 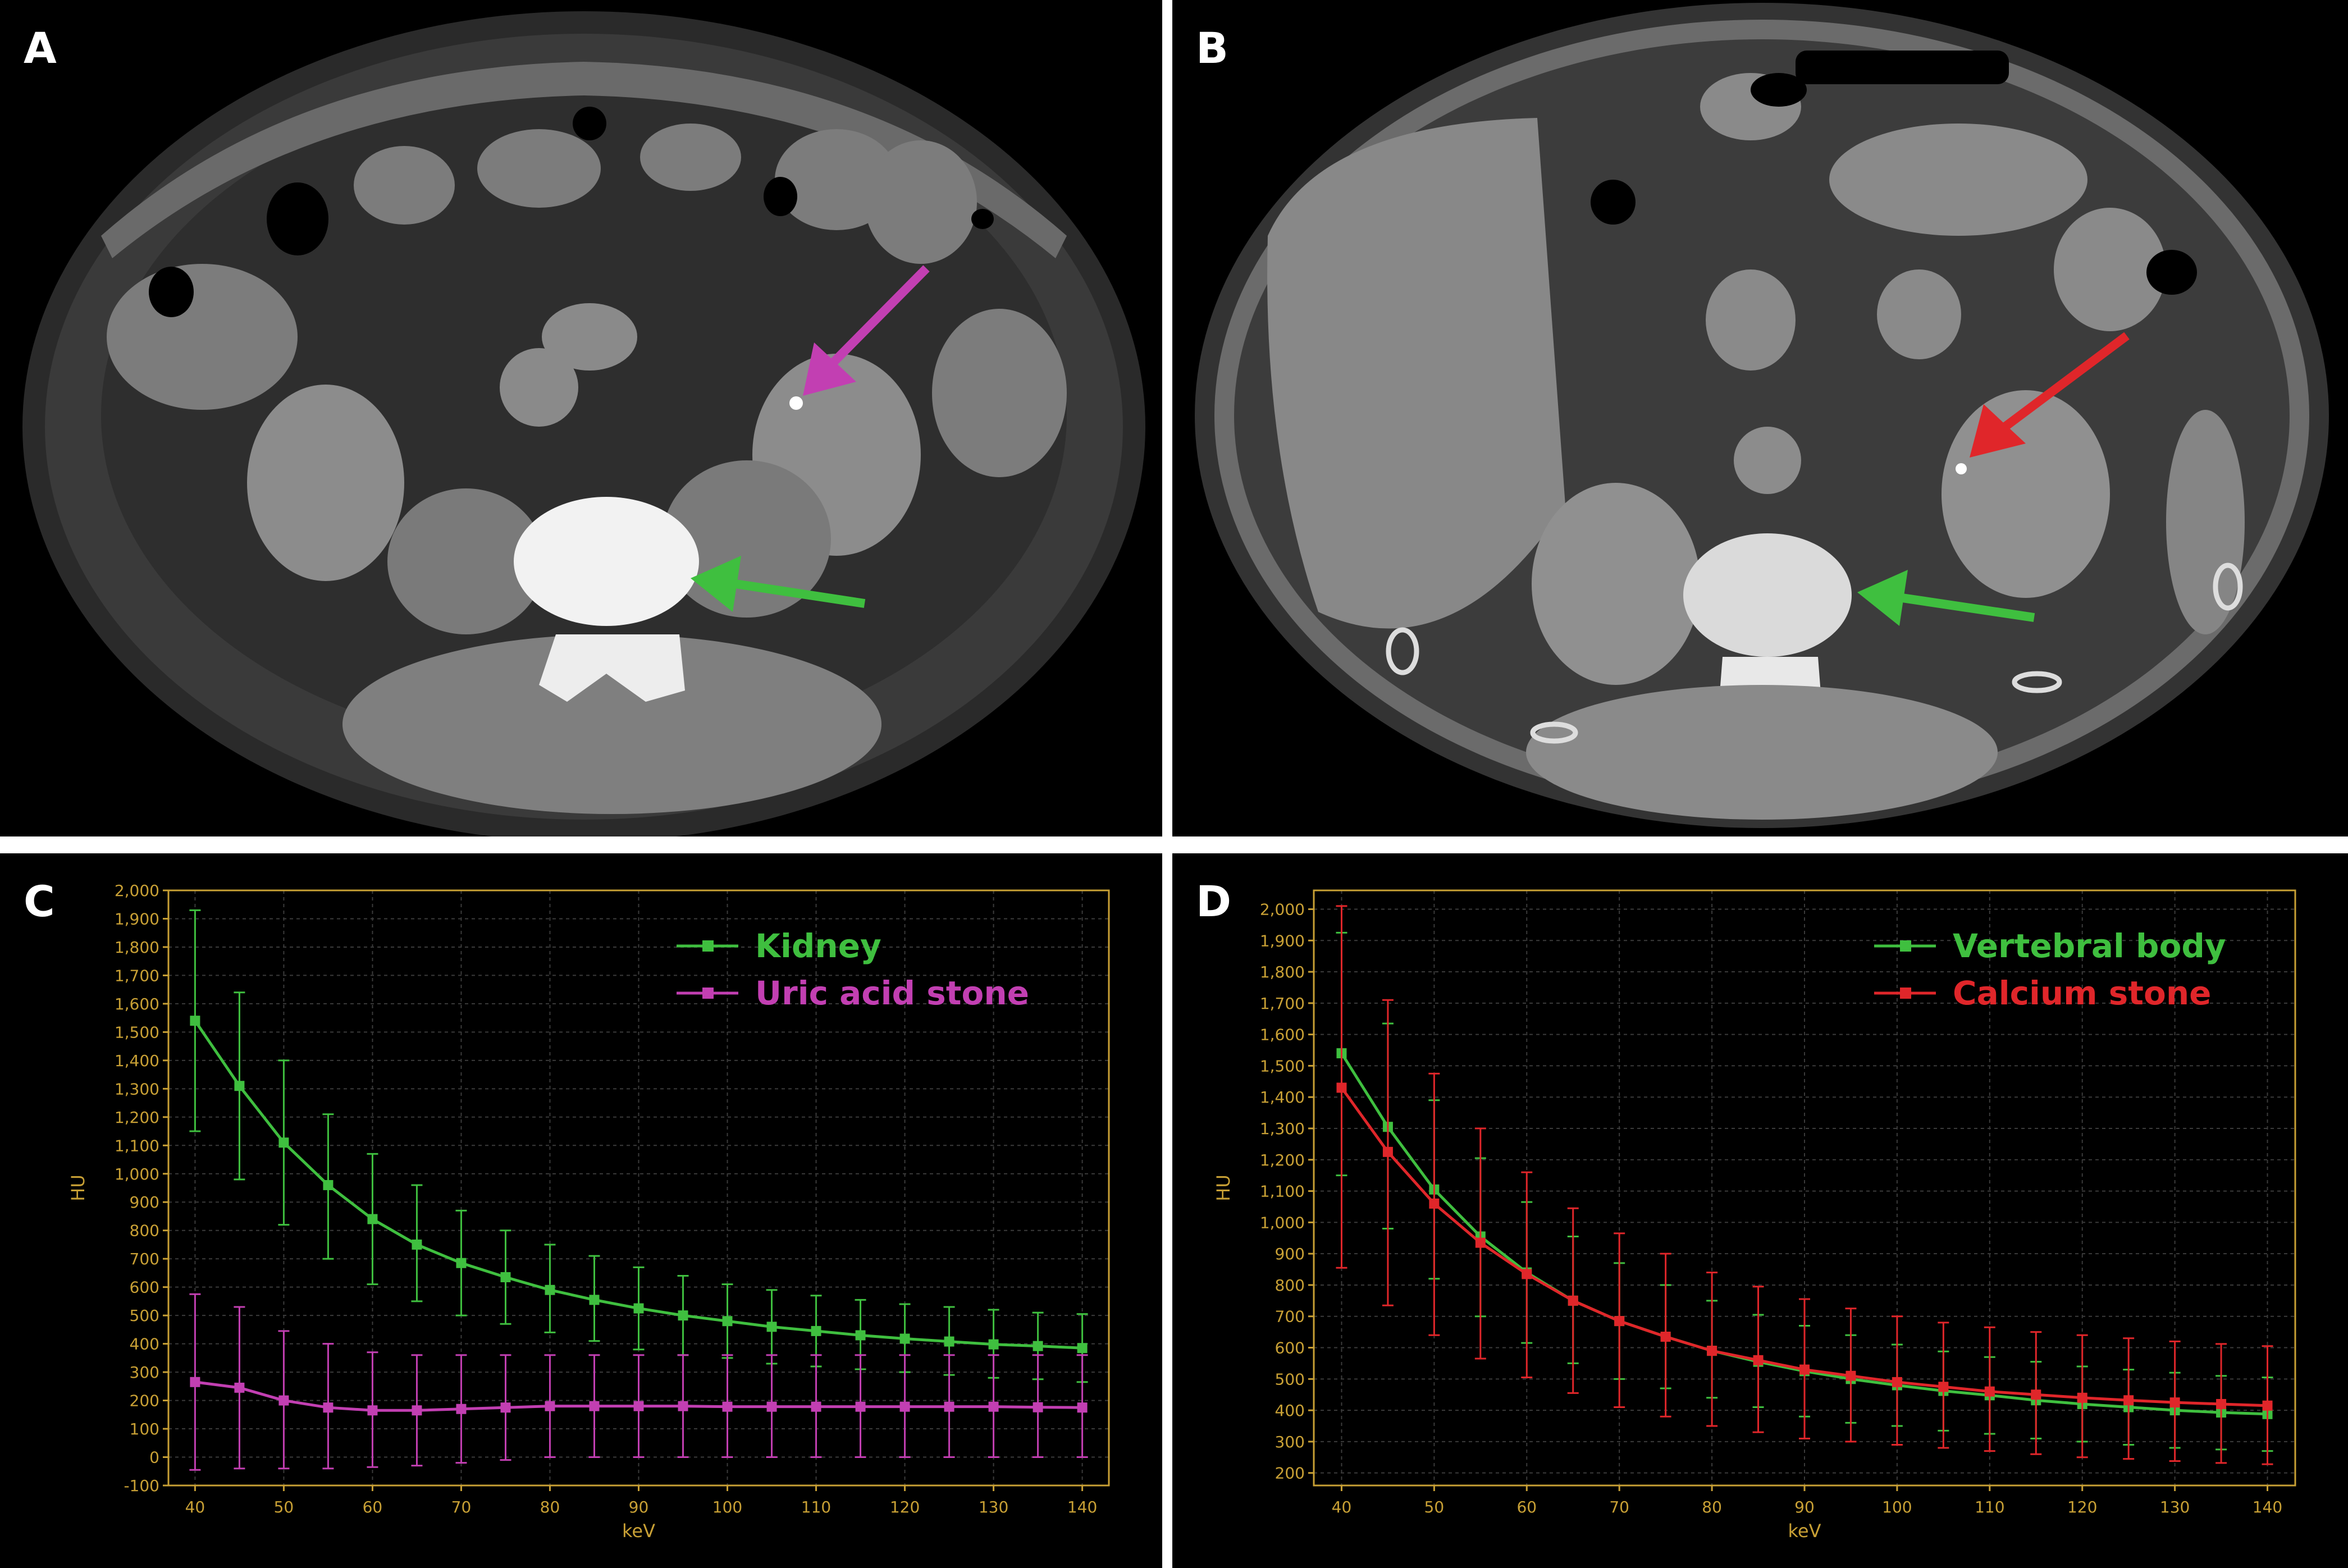 I want to click on liver-b, so click(x=1416, y=373).